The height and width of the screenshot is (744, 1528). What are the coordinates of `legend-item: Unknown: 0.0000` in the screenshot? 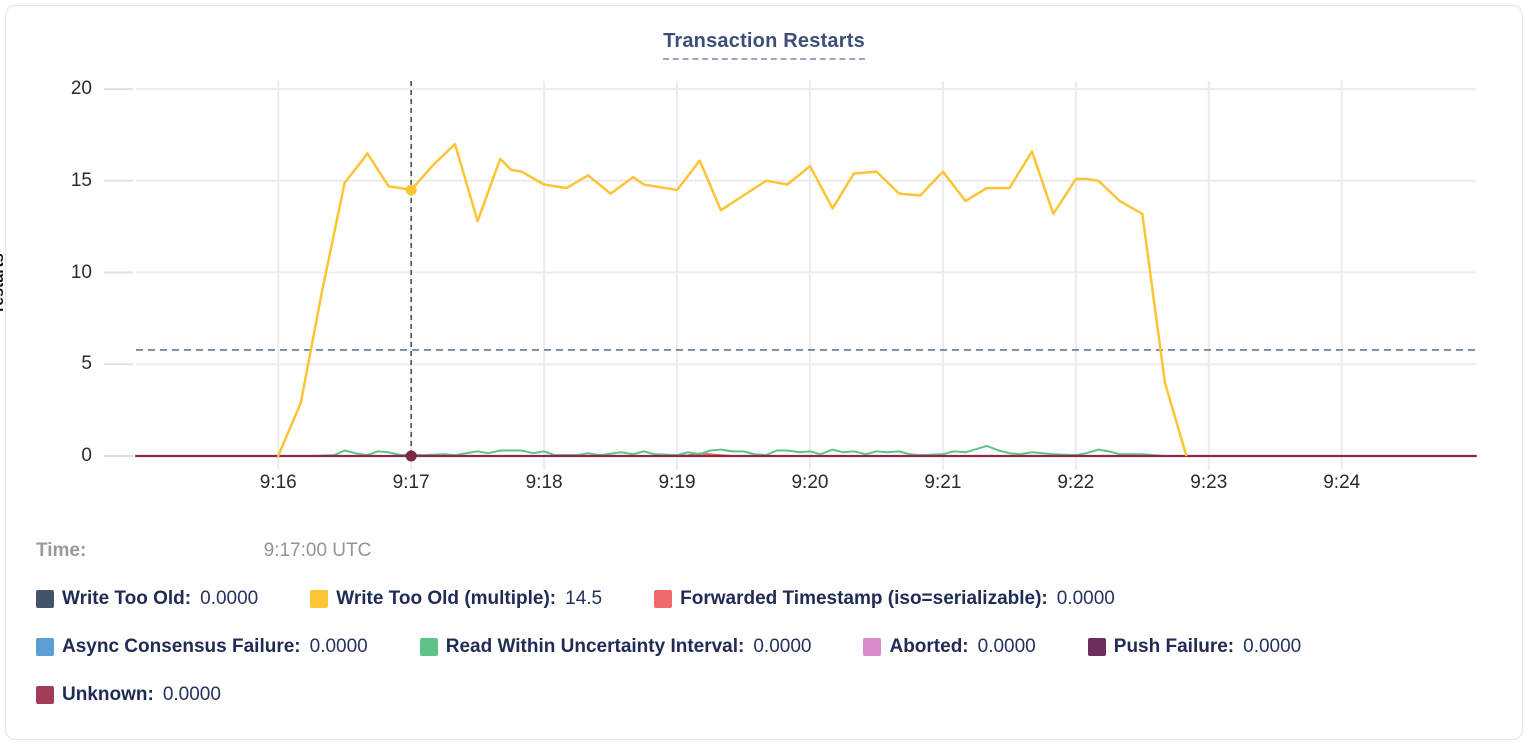 It's located at (128, 695).